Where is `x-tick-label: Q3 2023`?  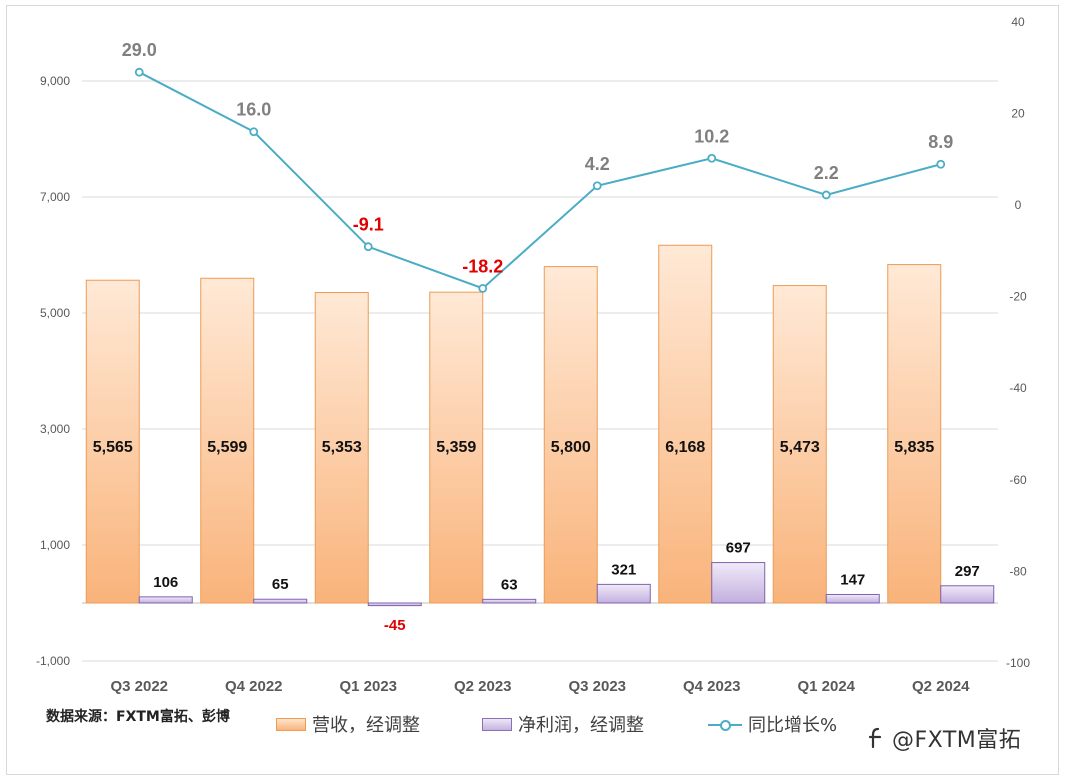
x-tick-label: Q3 2023 is located at coordinates (597, 686).